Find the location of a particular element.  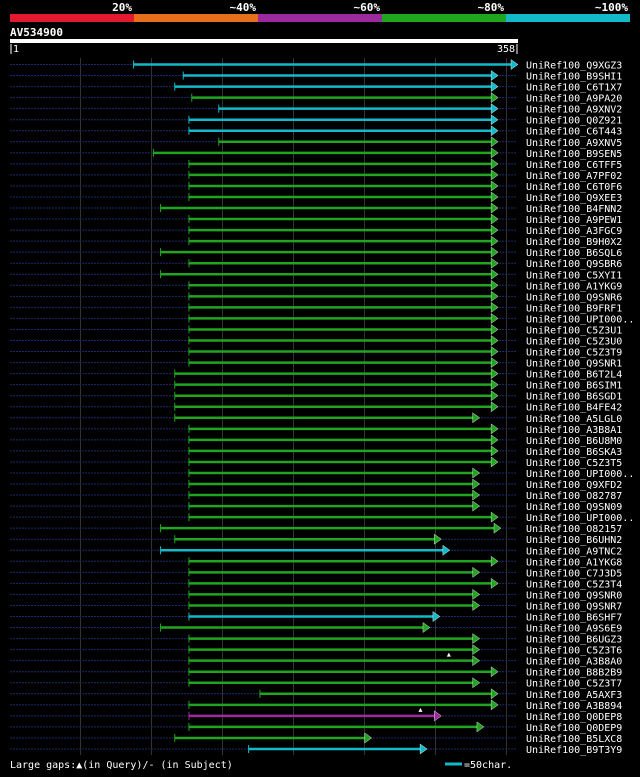

hit-label: UniRef100_A9XNV2 is located at coordinates (574, 110).